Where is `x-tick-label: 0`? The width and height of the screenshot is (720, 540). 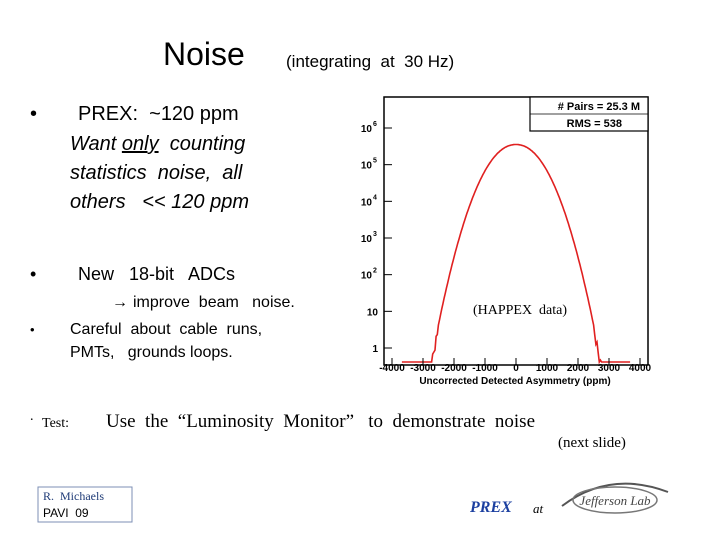
x-tick-label: 0 is located at coordinates (516, 368).